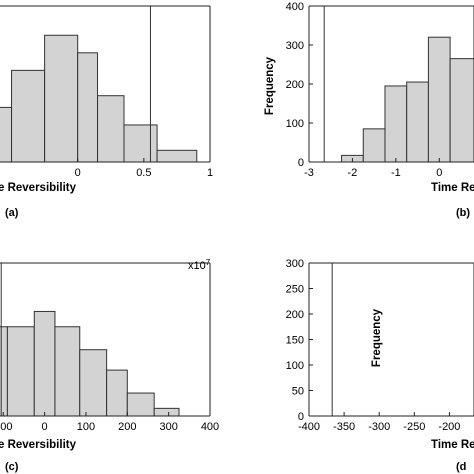 The image size is (474, 474). I want to click on bars-c, so click(90, 363).